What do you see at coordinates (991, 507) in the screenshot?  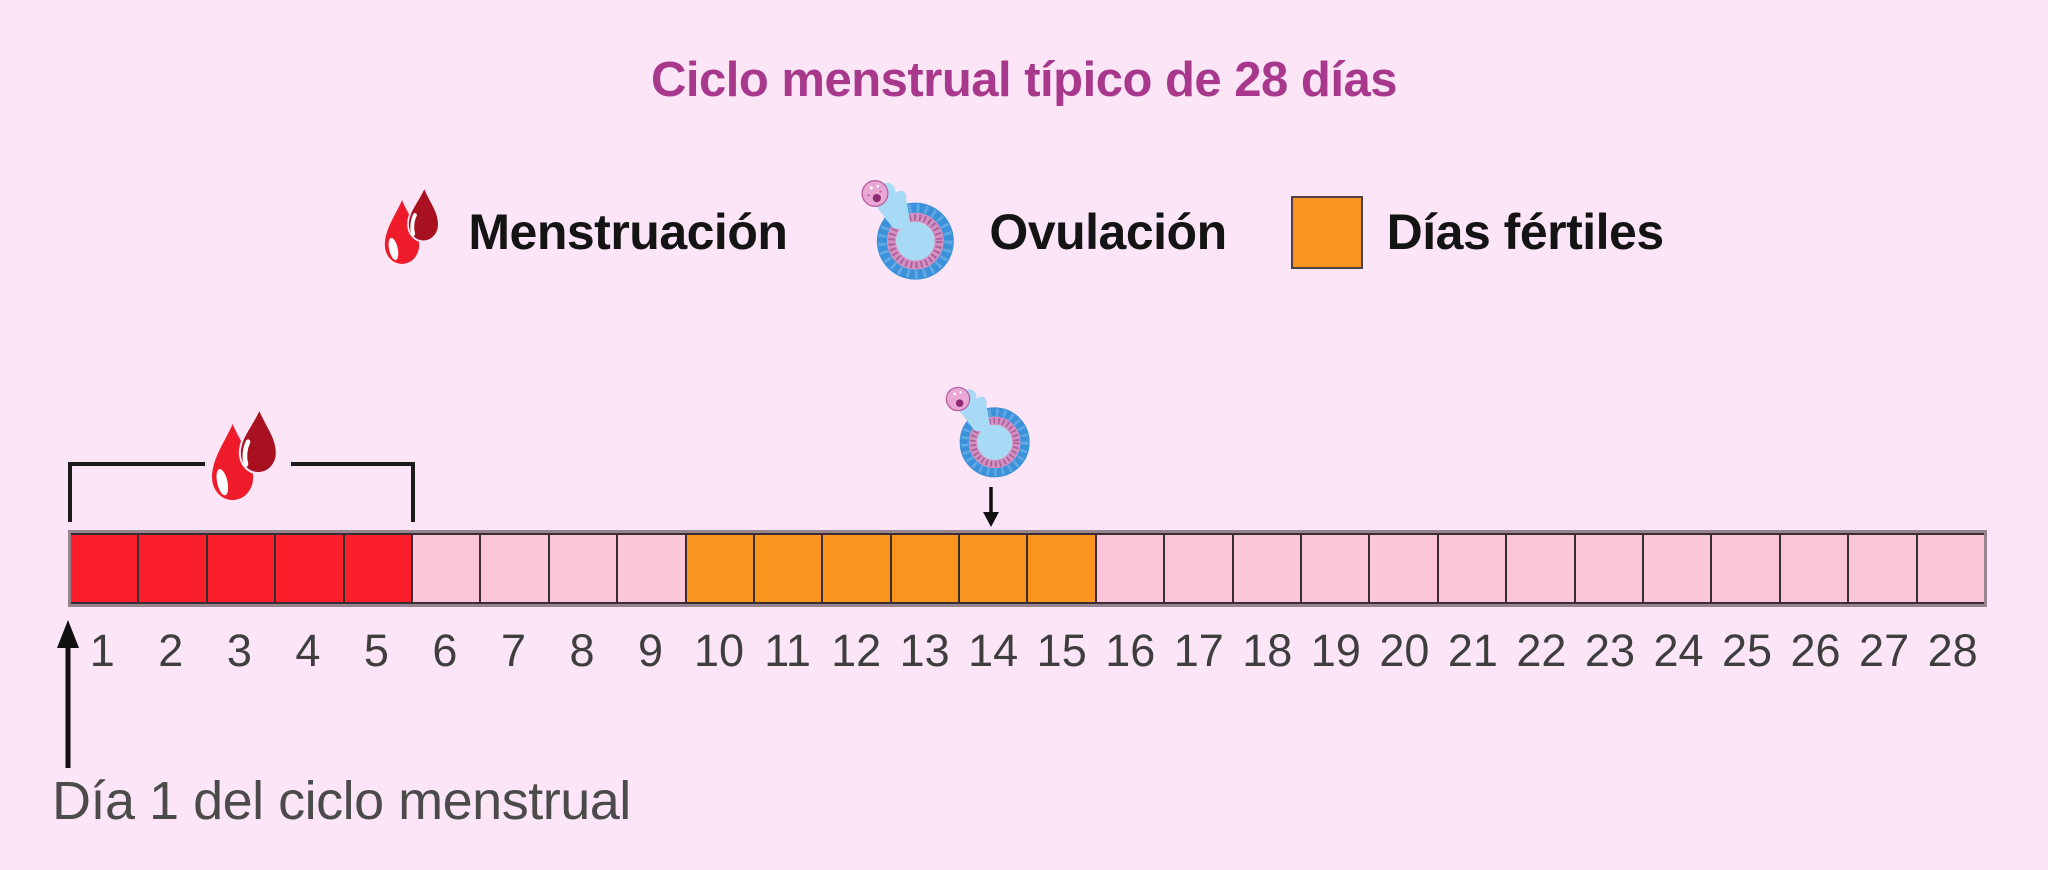 I see `ovulation-arrow-down-icon` at bounding box center [991, 507].